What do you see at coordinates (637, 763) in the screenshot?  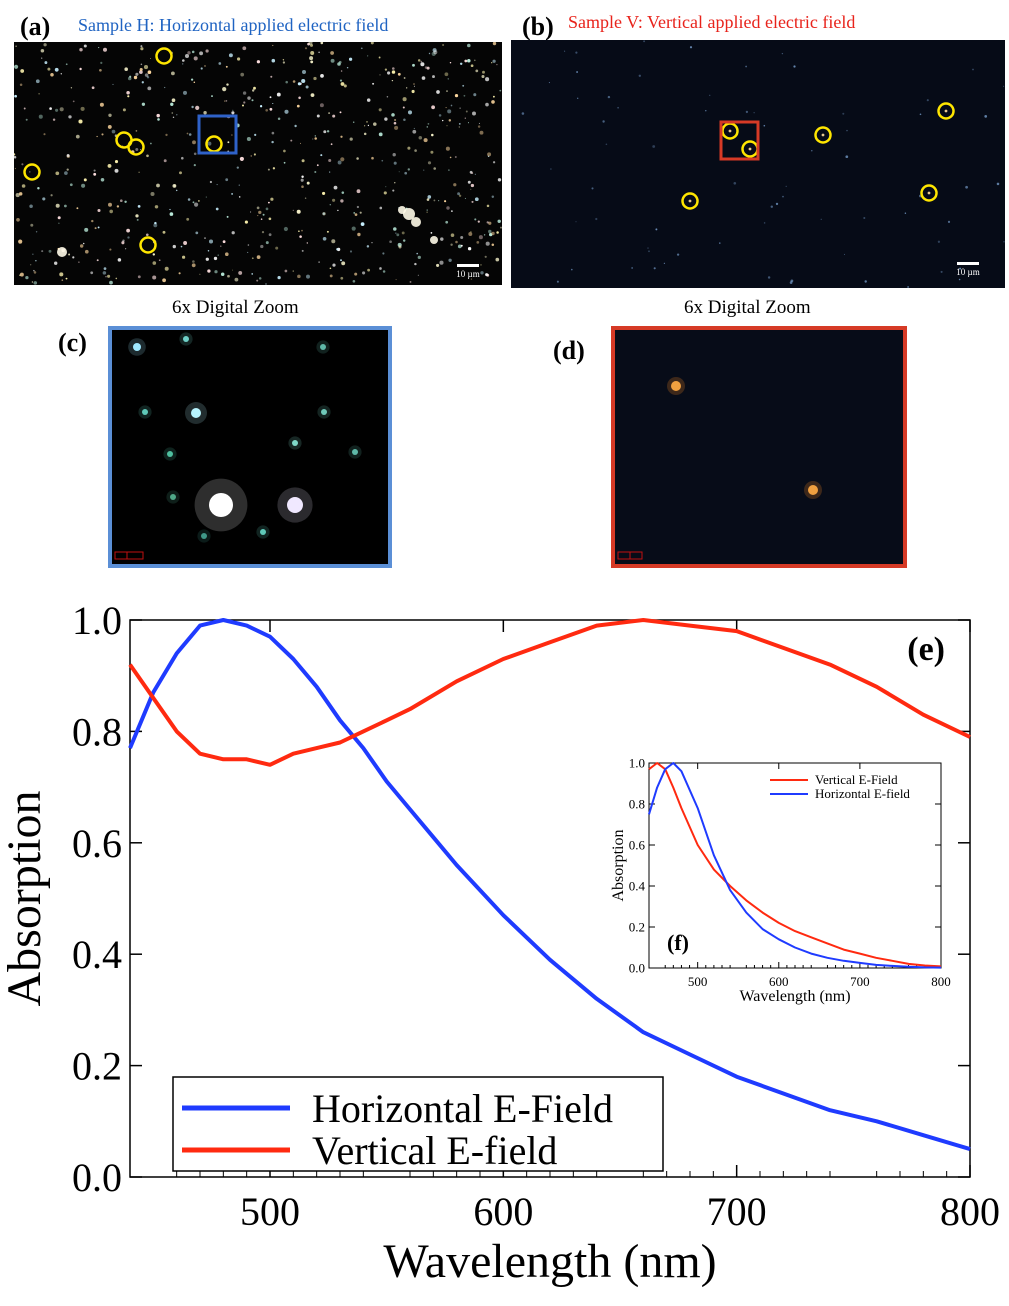 I see `y-tick-label: 1.0` at bounding box center [637, 763].